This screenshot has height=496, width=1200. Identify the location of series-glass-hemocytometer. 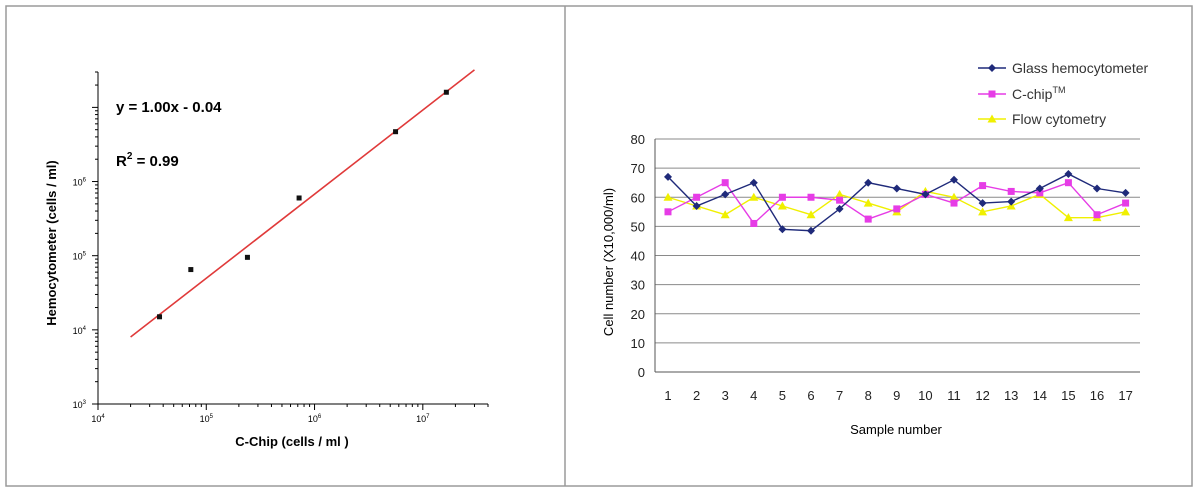
(897, 202).